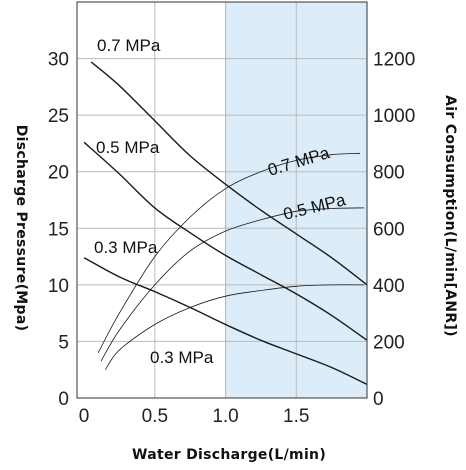 The image size is (466, 470). What do you see at coordinates (84, 416) in the screenshot?
I see `x-tick-label: 0` at bounding box center [84, 416].